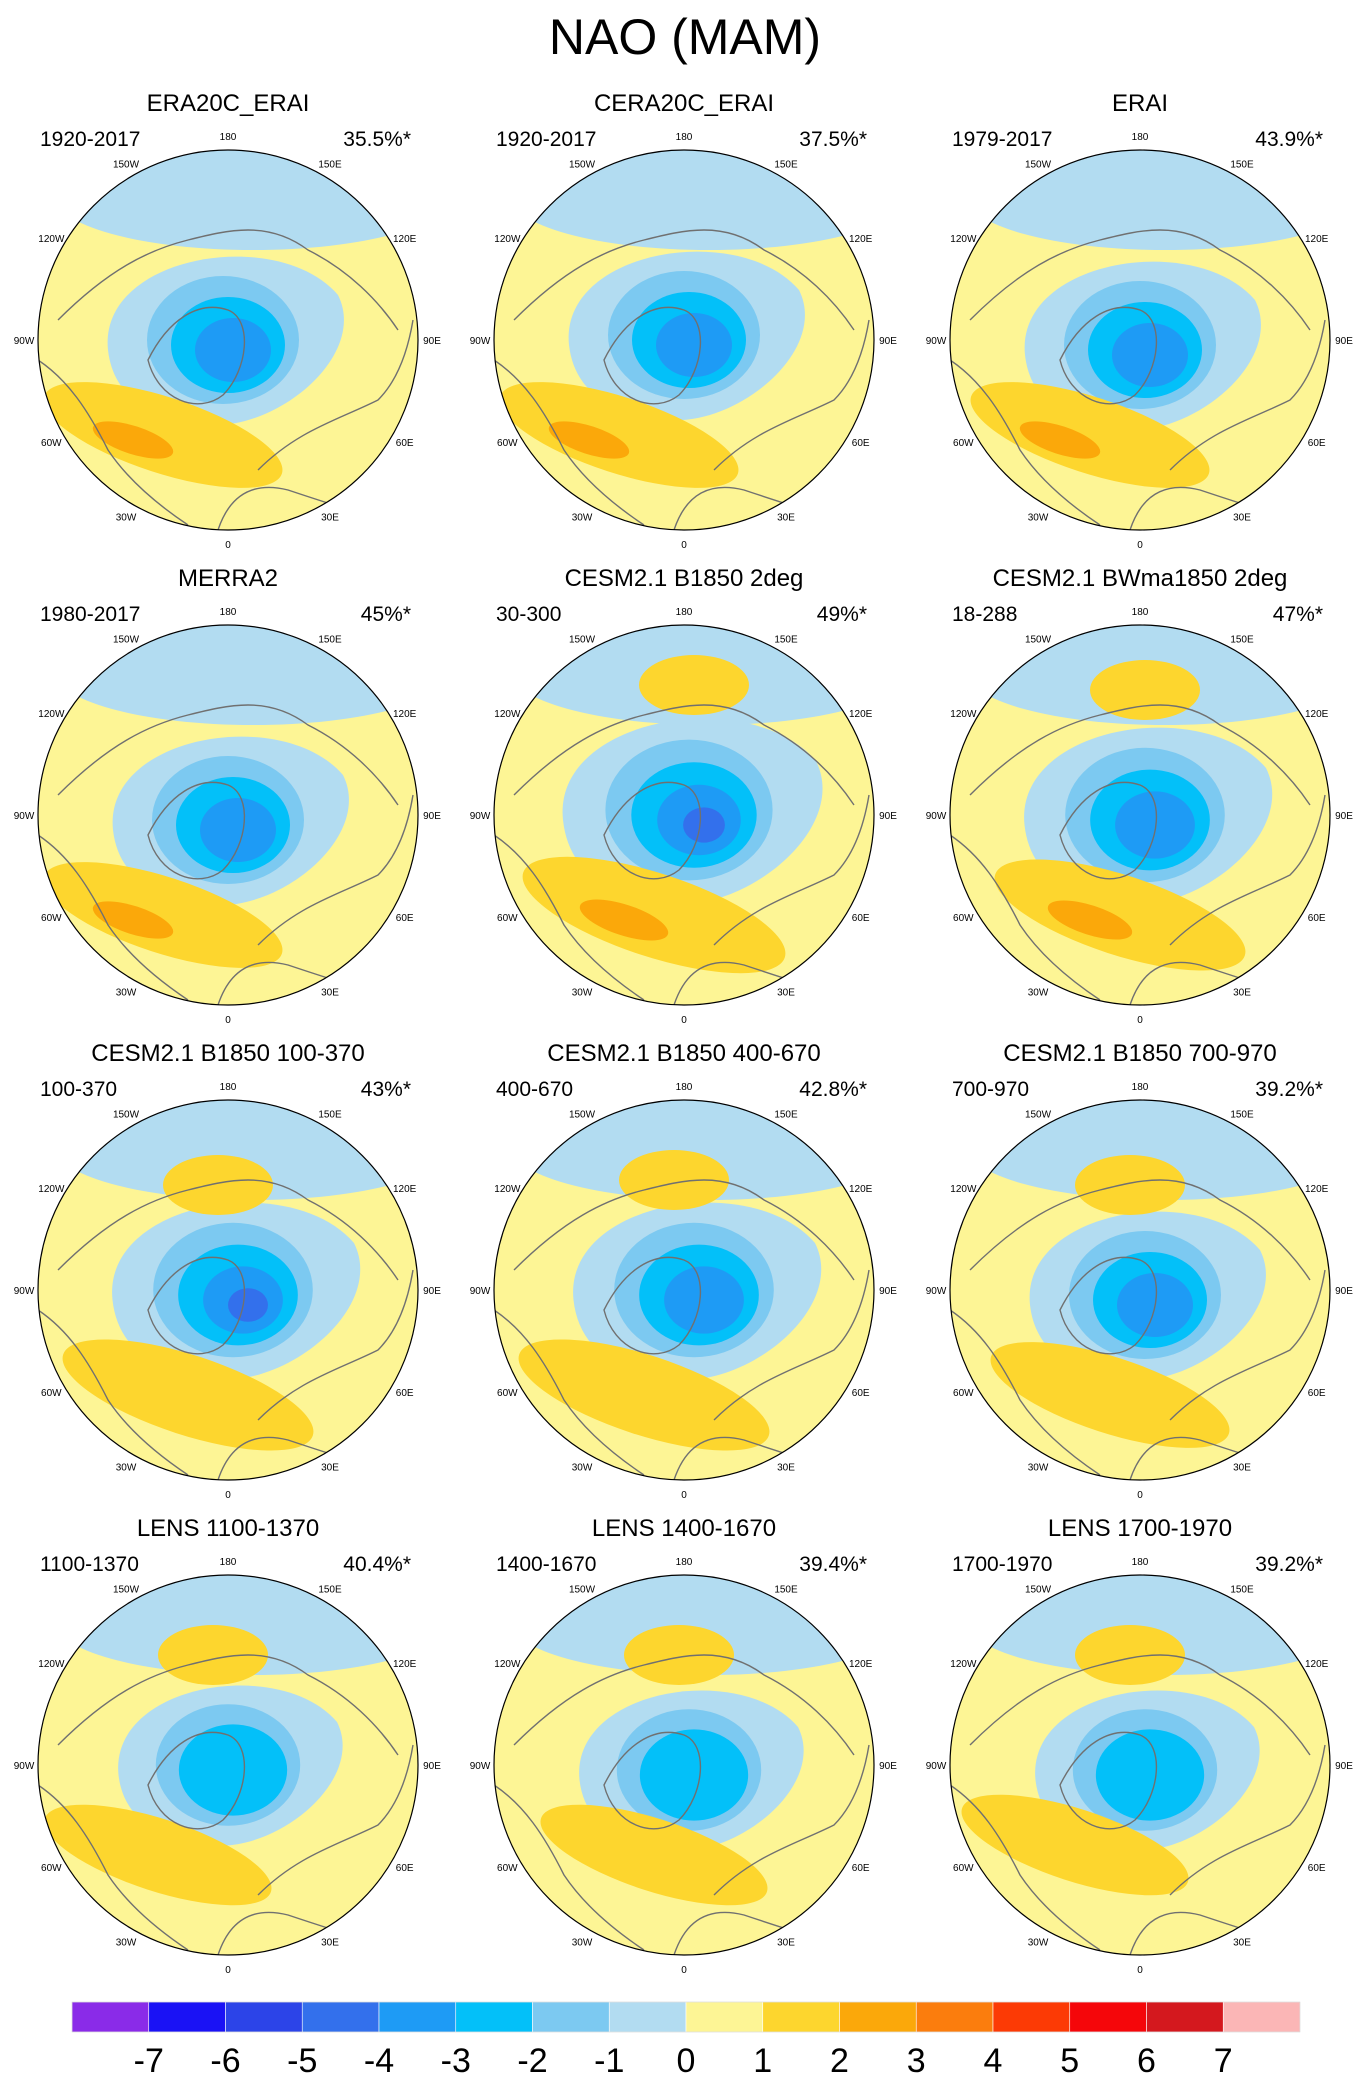  I want to click on colorbar-label: 6, so click(1146, 2061).